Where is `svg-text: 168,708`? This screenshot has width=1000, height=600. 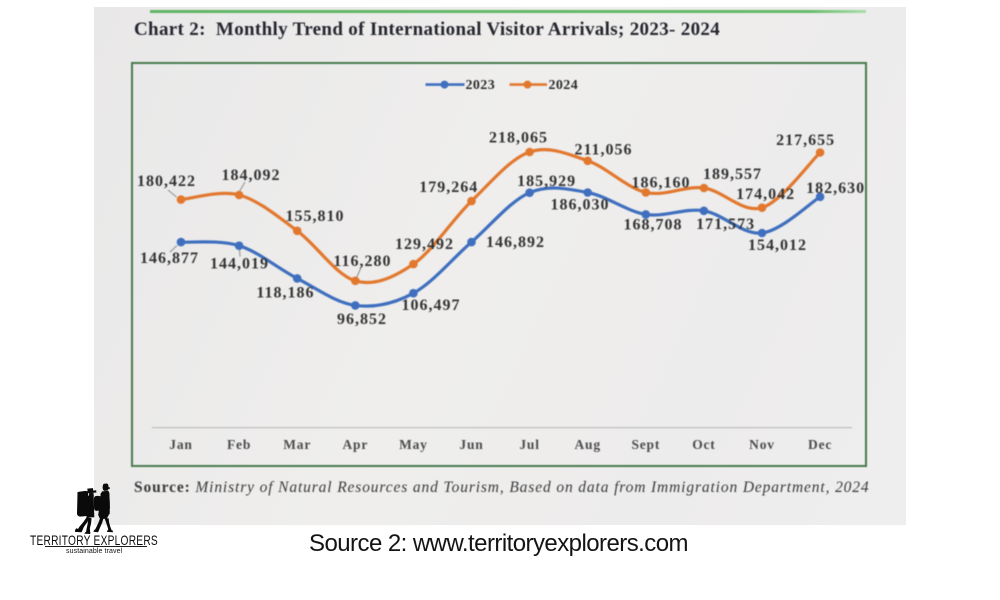
svg-text: 168,708 is located at coordinates (653, 224).